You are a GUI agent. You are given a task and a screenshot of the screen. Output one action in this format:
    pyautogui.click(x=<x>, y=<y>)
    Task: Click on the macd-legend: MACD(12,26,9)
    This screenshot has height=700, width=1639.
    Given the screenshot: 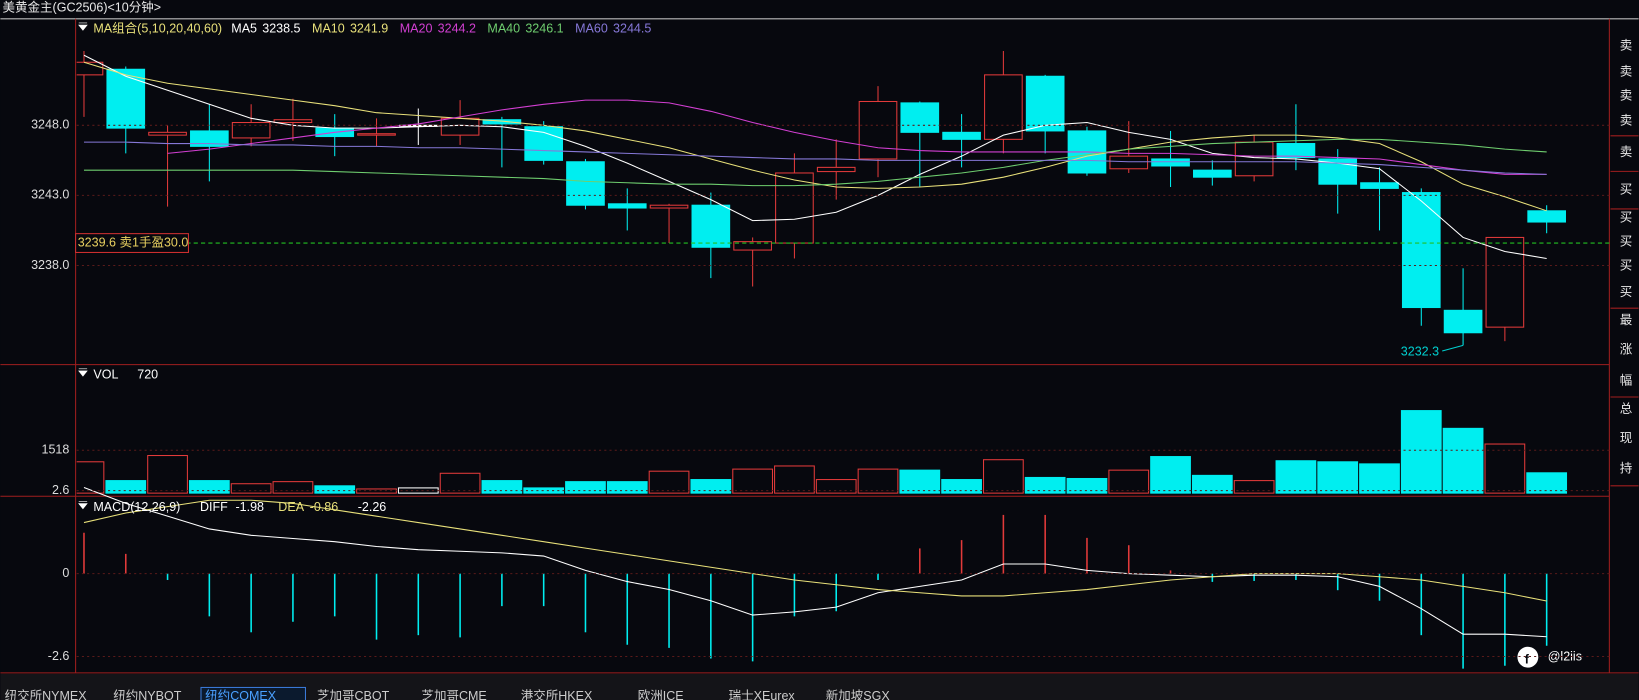 What is the action you would take?
    pyautogui.click(x=136, y=507)
    